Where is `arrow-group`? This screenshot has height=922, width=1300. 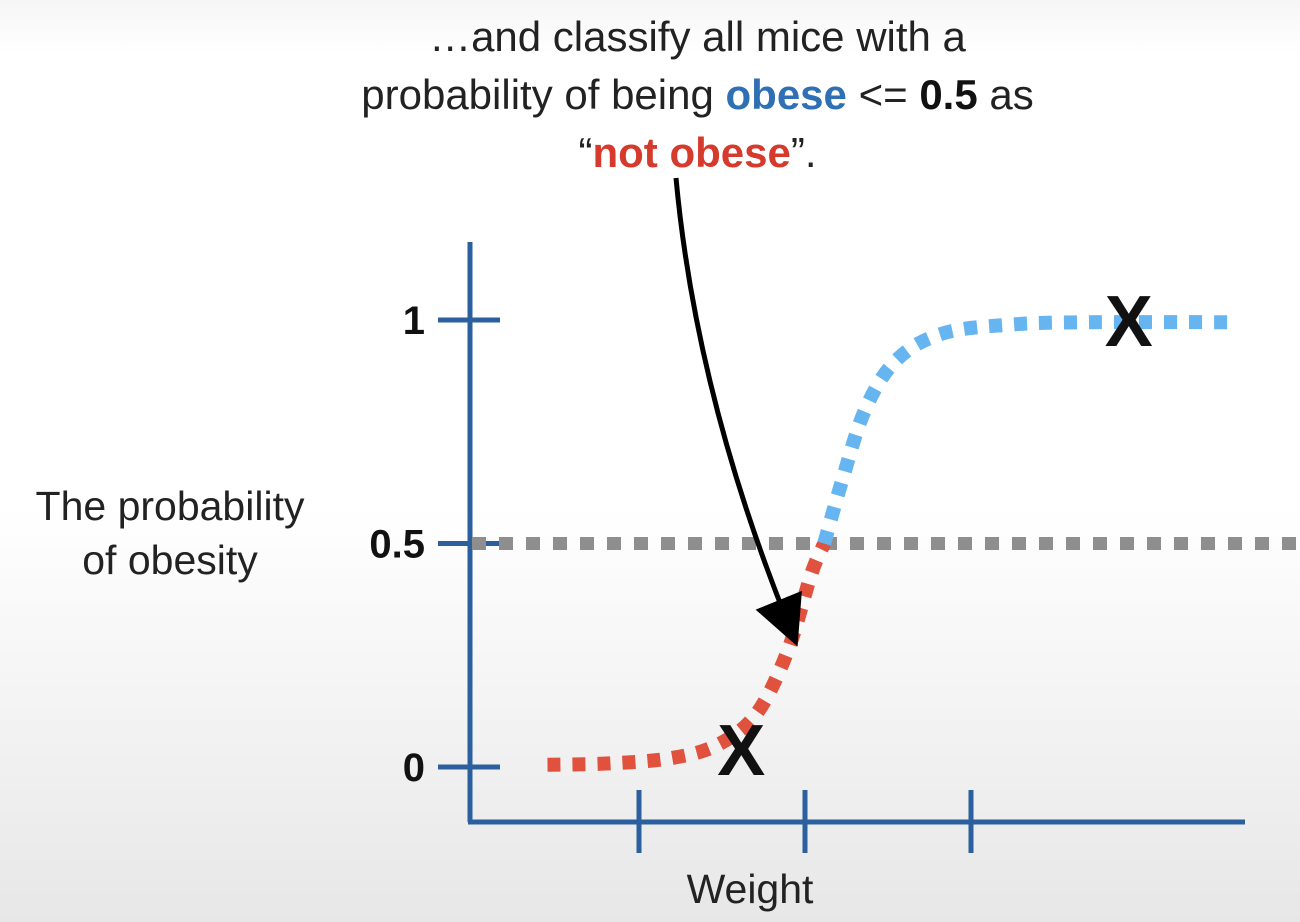 arrow-group is located at coordinates (737, 412).